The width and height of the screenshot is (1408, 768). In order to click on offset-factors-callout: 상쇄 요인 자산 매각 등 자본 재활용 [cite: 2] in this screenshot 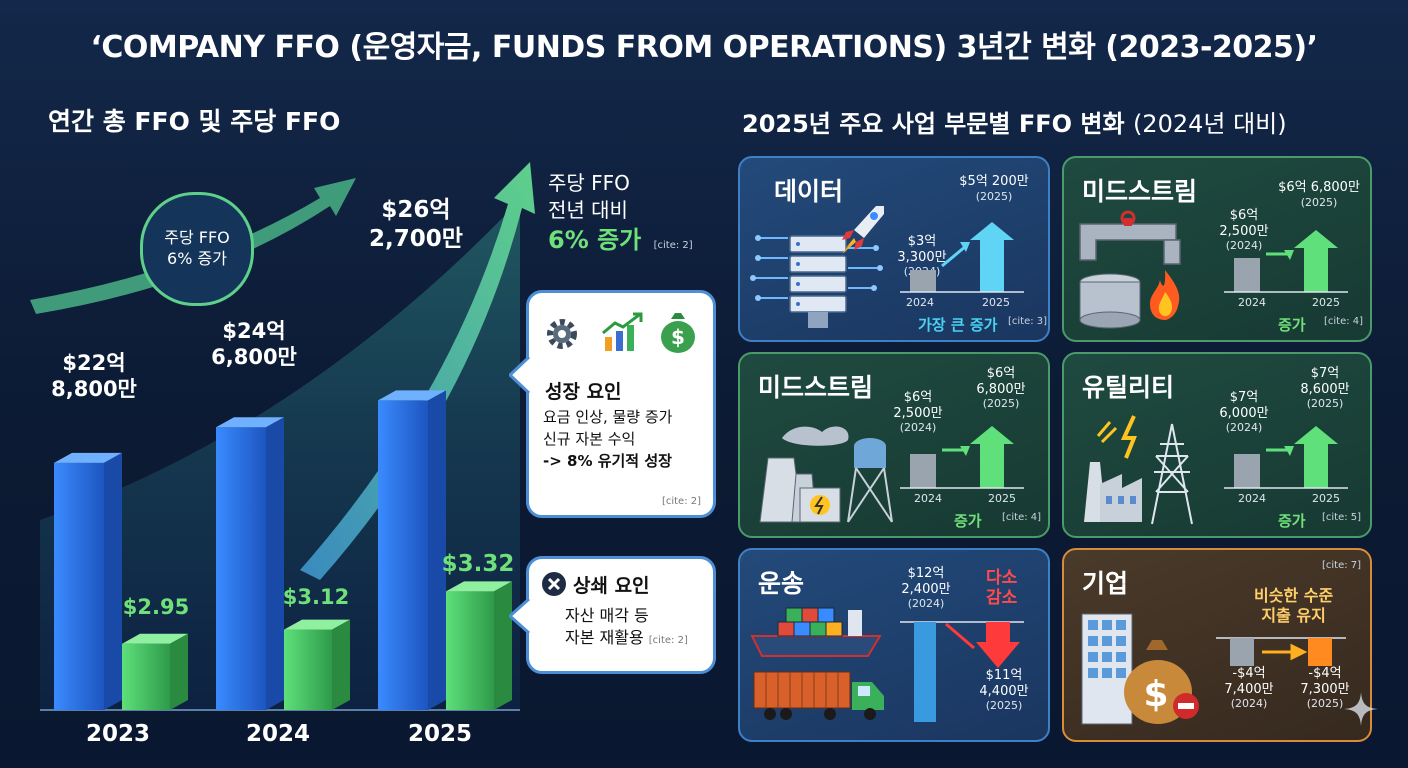, I will do `click(612, 615)`.